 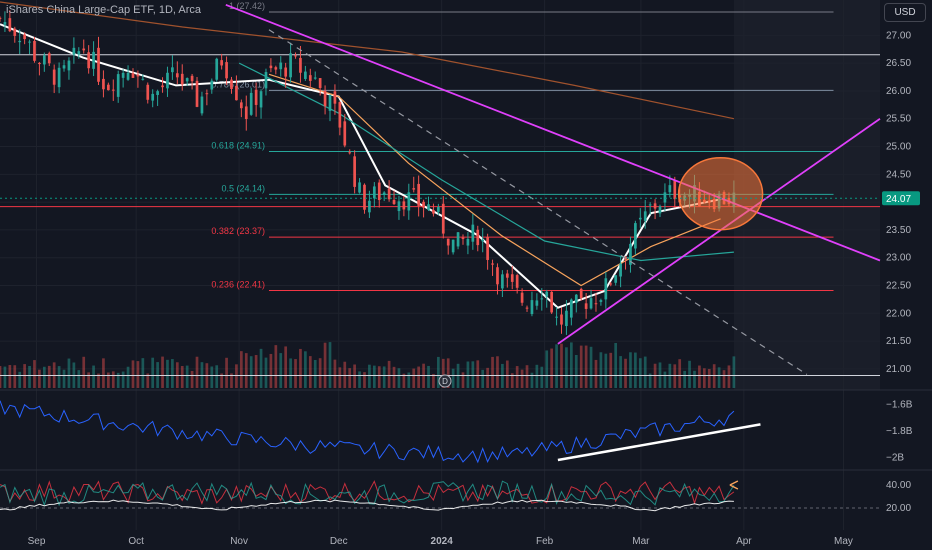 What do you see at coordinates (659, 442) in the screenshot?
I see `obv-trendline` at bounding box center [659, 442].